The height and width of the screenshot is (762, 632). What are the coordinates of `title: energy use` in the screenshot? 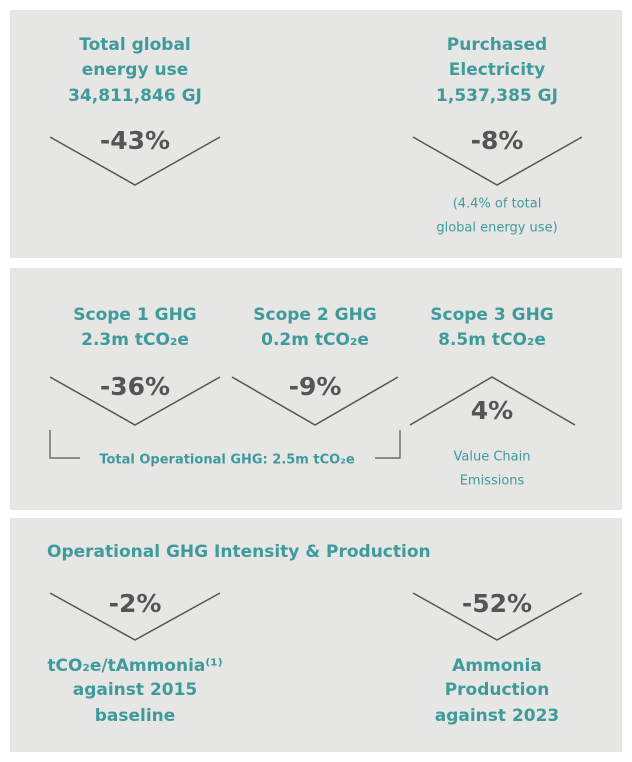 It's located at (135, 70).